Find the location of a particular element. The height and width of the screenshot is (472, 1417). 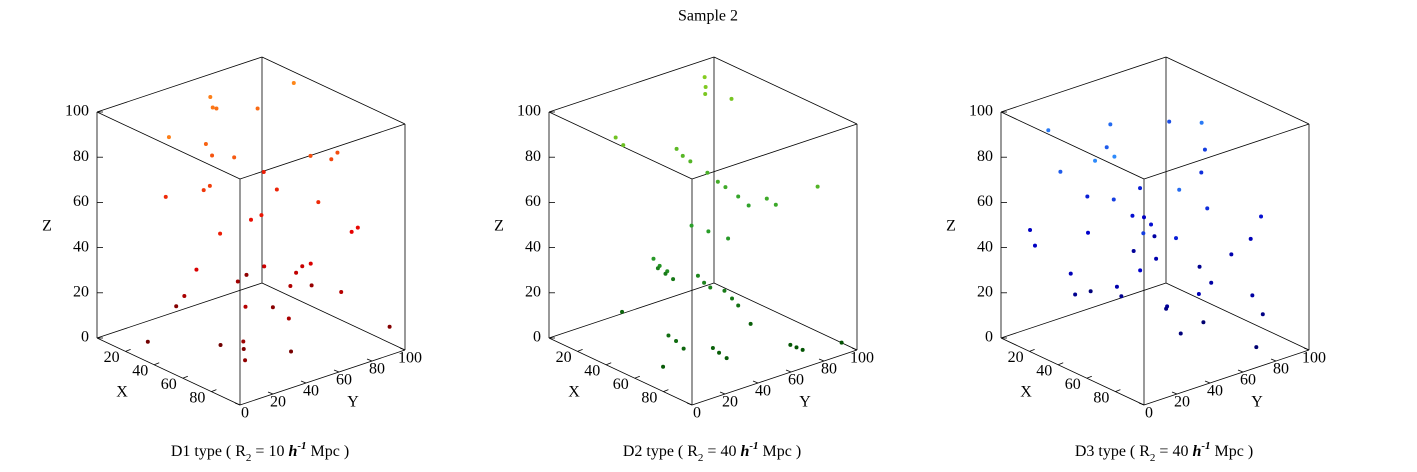

z-tick-label: 40 is located at coordinates (985, 246).